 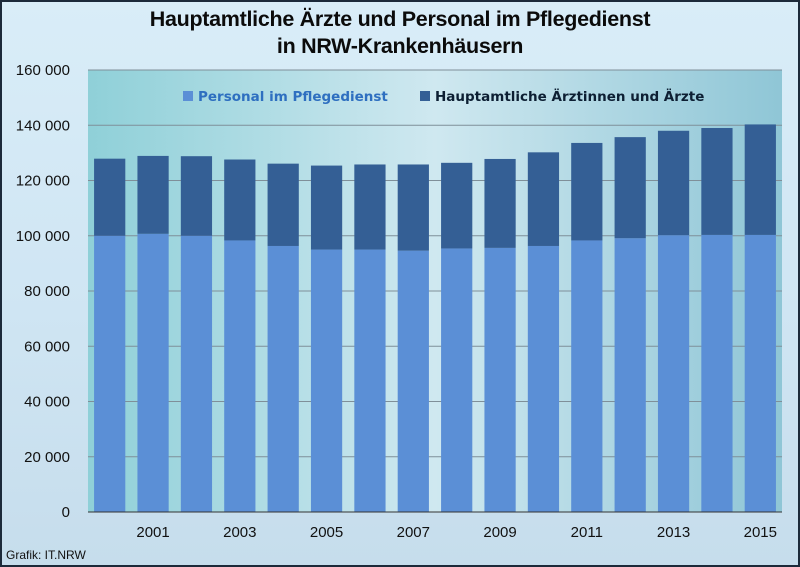 I want to click on bar-aerzte-2003, so click(x=240, y=200).